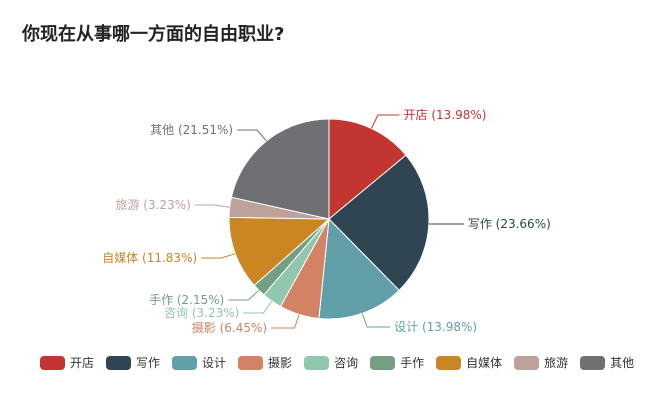  I want to click on slice-label-0: 开店 (13.98%), so click(445, 115).